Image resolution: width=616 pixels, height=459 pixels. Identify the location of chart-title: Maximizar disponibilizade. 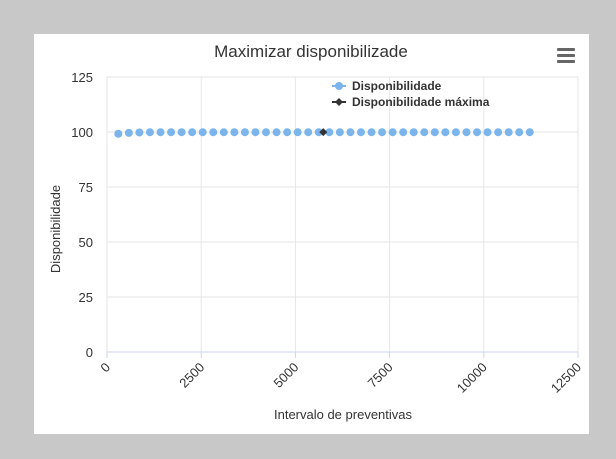
(311, 51).